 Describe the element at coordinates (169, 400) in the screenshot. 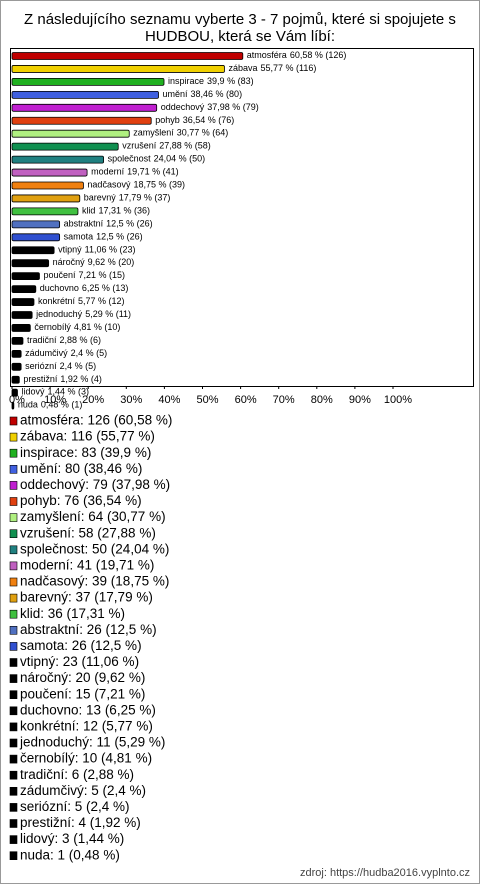

I see `x-tick-label: 40%` at that location.